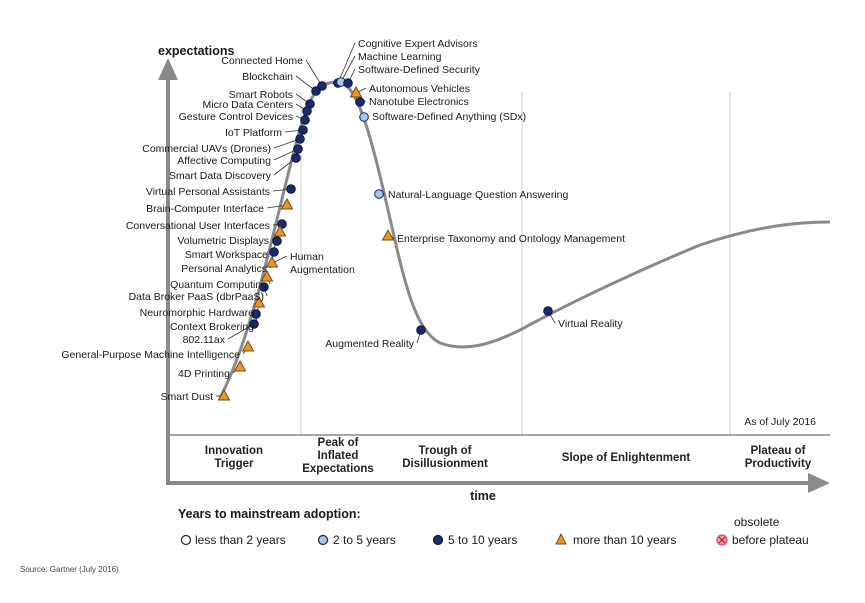 This screenshot has width=865, height=603. I want to click on marker-affective-computing, so click(298, 149).